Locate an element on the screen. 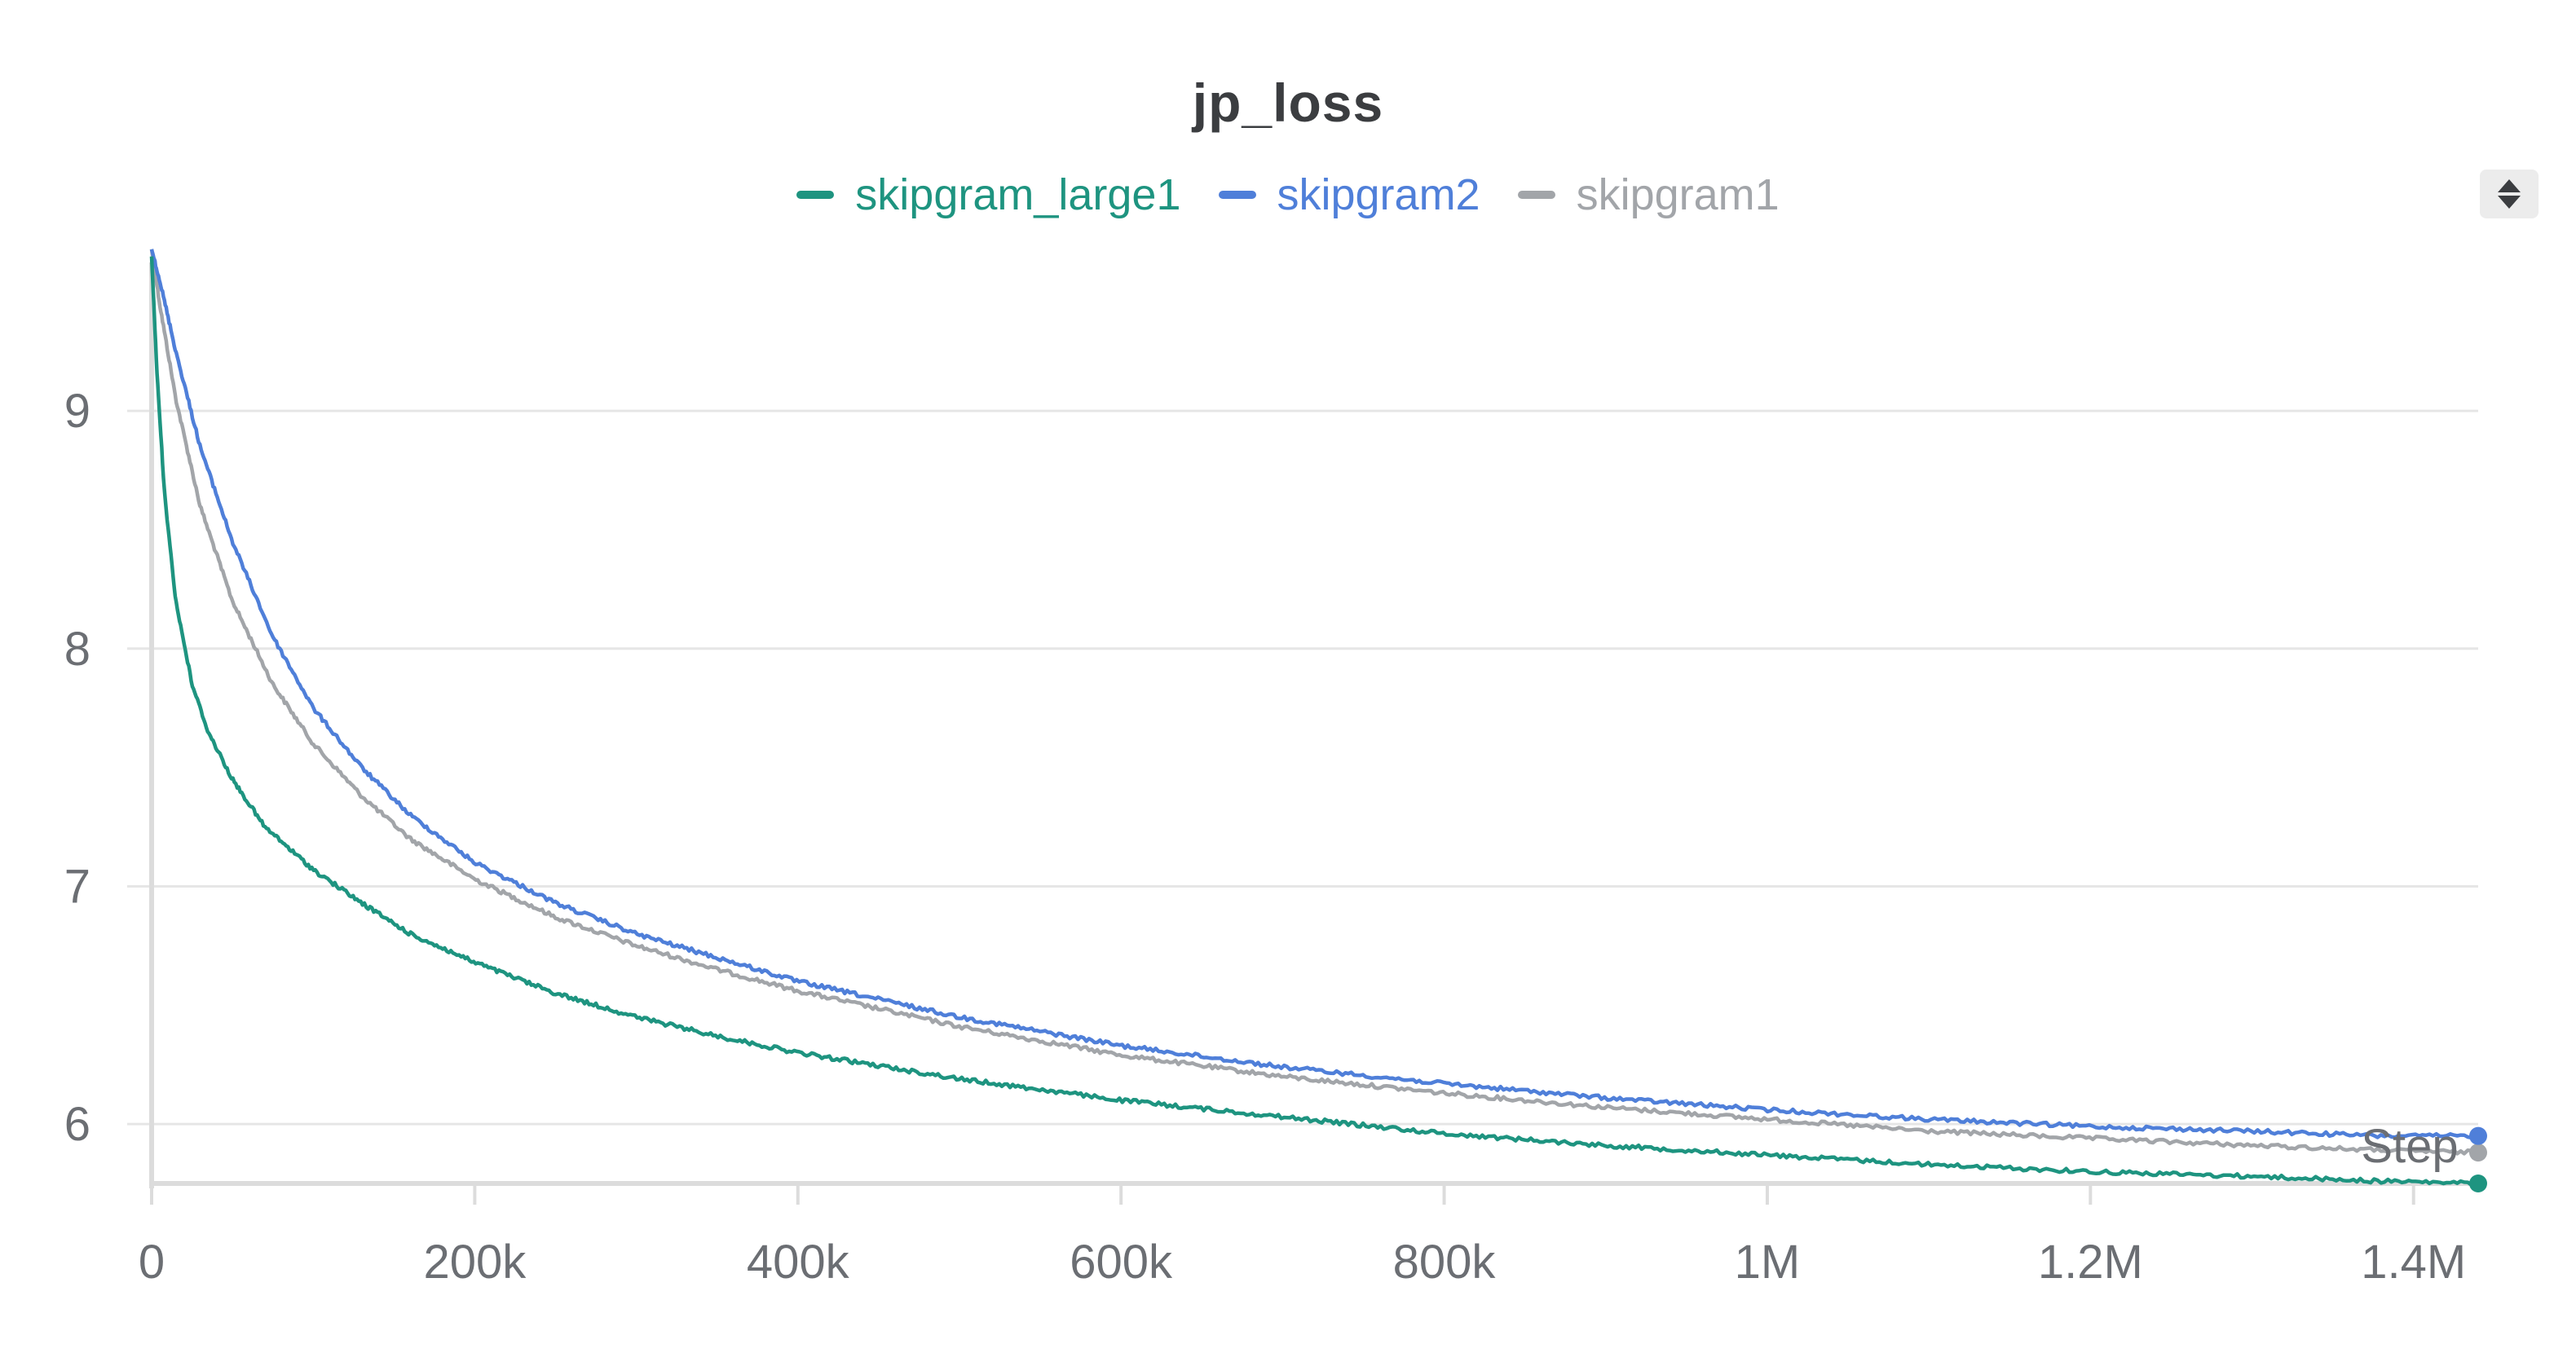 This screenshot has height=1353, width=2576. legend-label: skipgram1 is located at coordinates (1678, 194).